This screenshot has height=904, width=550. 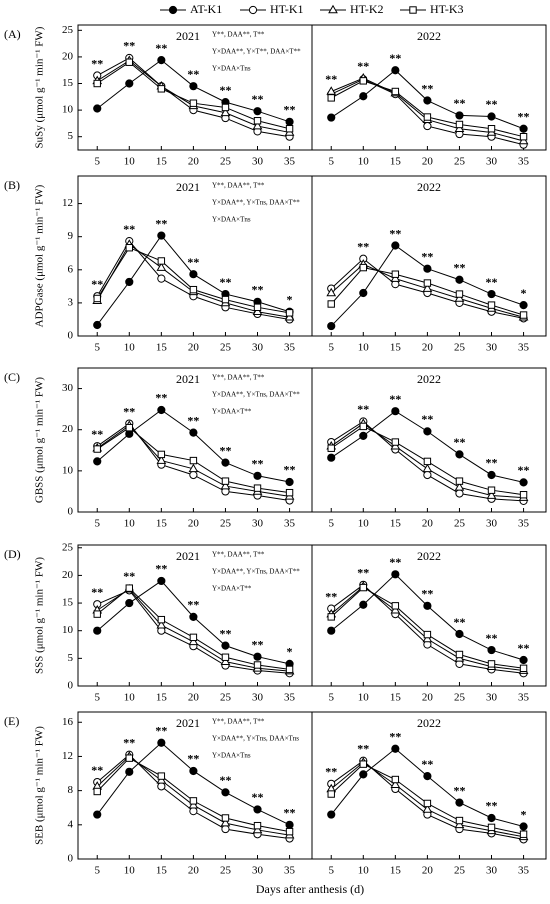 What do you see at coordinates (460, 871) in the screenshot?
I see `x-tick-label: 25` at bounding box center [460, 871].